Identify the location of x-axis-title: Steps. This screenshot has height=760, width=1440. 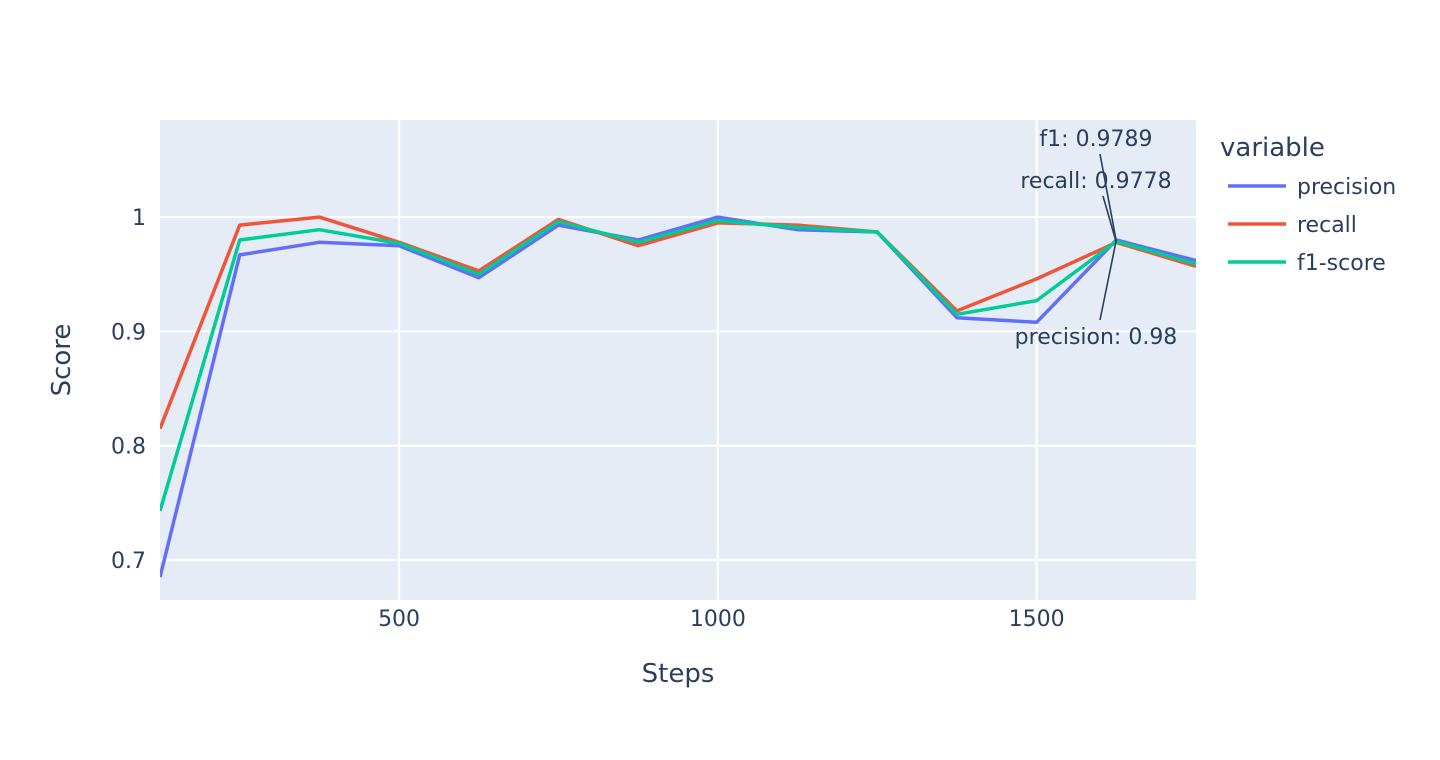
(678, 674).